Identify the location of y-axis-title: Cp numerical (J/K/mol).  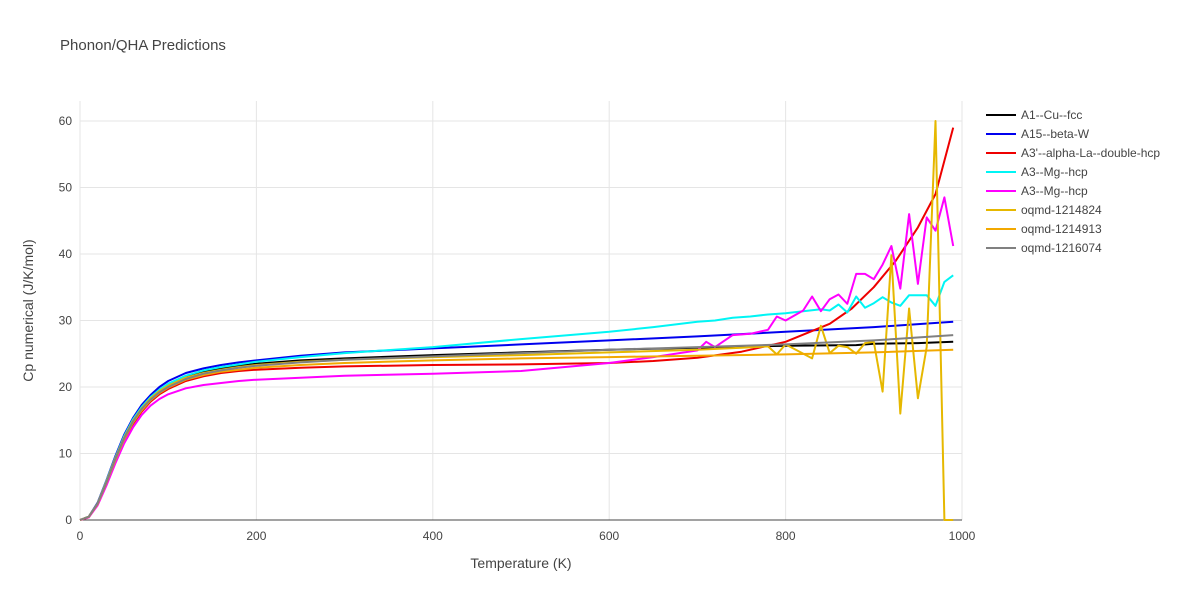
(28, 310).